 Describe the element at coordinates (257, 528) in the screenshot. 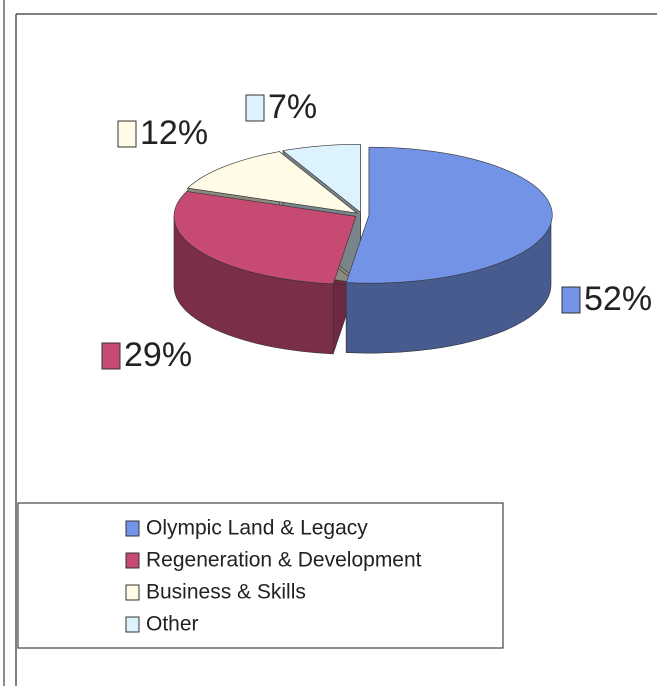

I see `legend-label: Olympic Land & Legacy` at that location.